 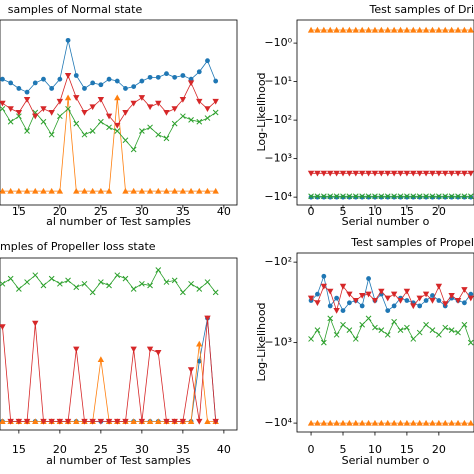 What do you see at coordinates (278, 81) in the screenshot?
I see `y-tick-label: −10¹` at bounding box center [278, 81].